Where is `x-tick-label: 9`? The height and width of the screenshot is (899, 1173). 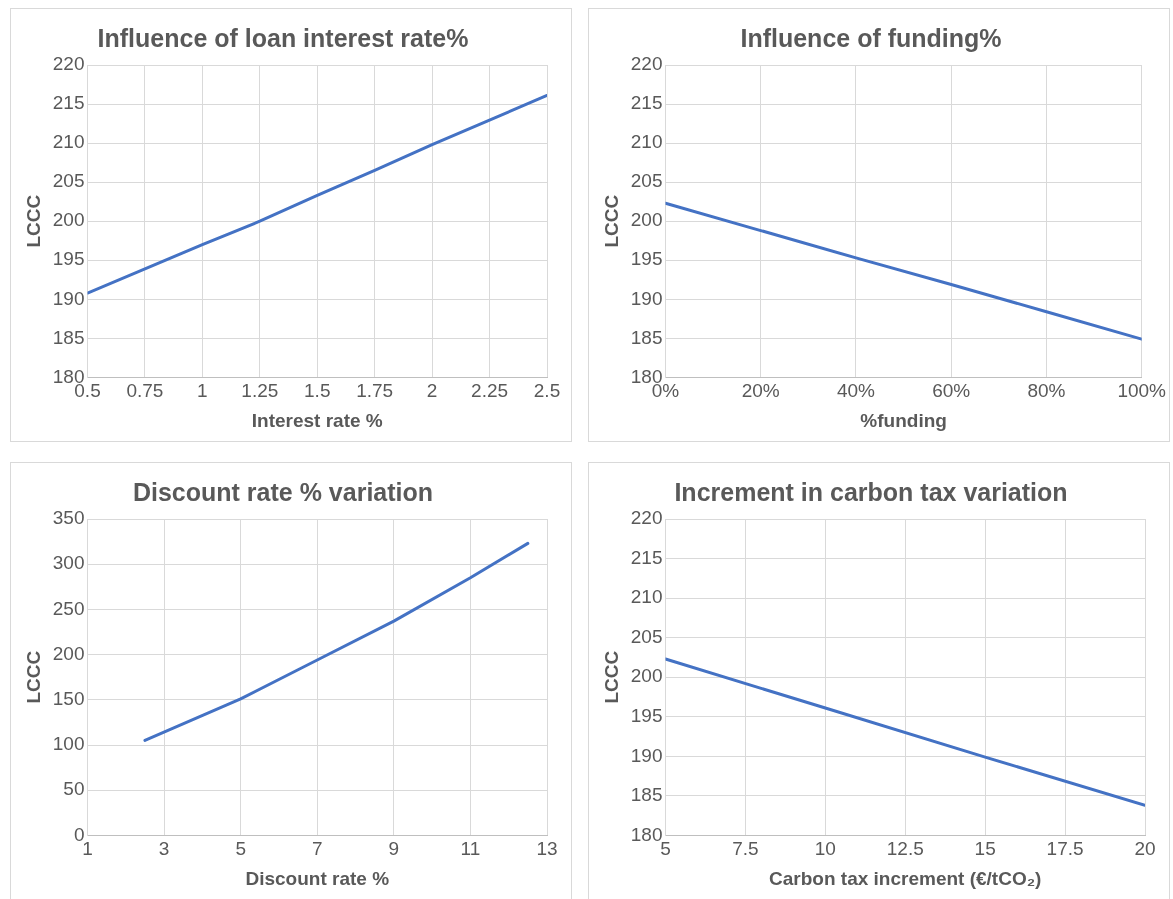 x-tick-label: 9 is located at coordinates (394, 849).